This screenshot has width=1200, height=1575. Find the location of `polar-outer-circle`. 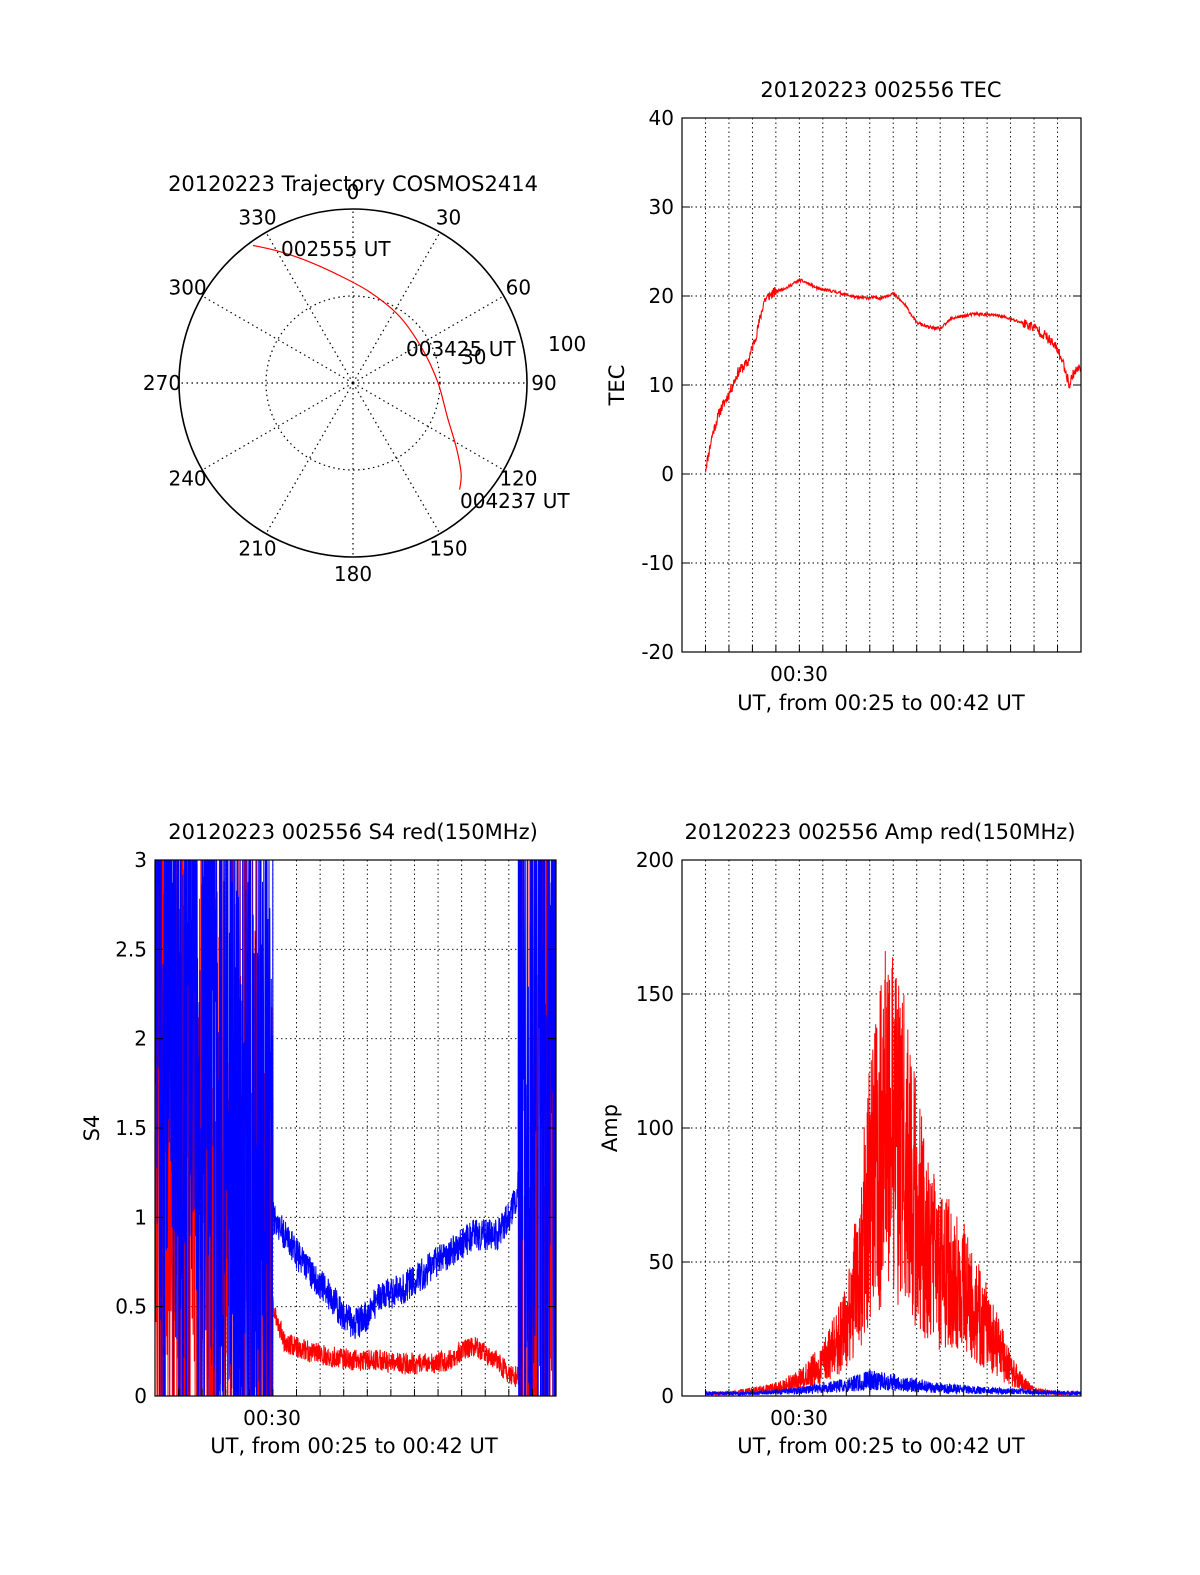

polar-outer-circle is located at coordinates (353, 383).